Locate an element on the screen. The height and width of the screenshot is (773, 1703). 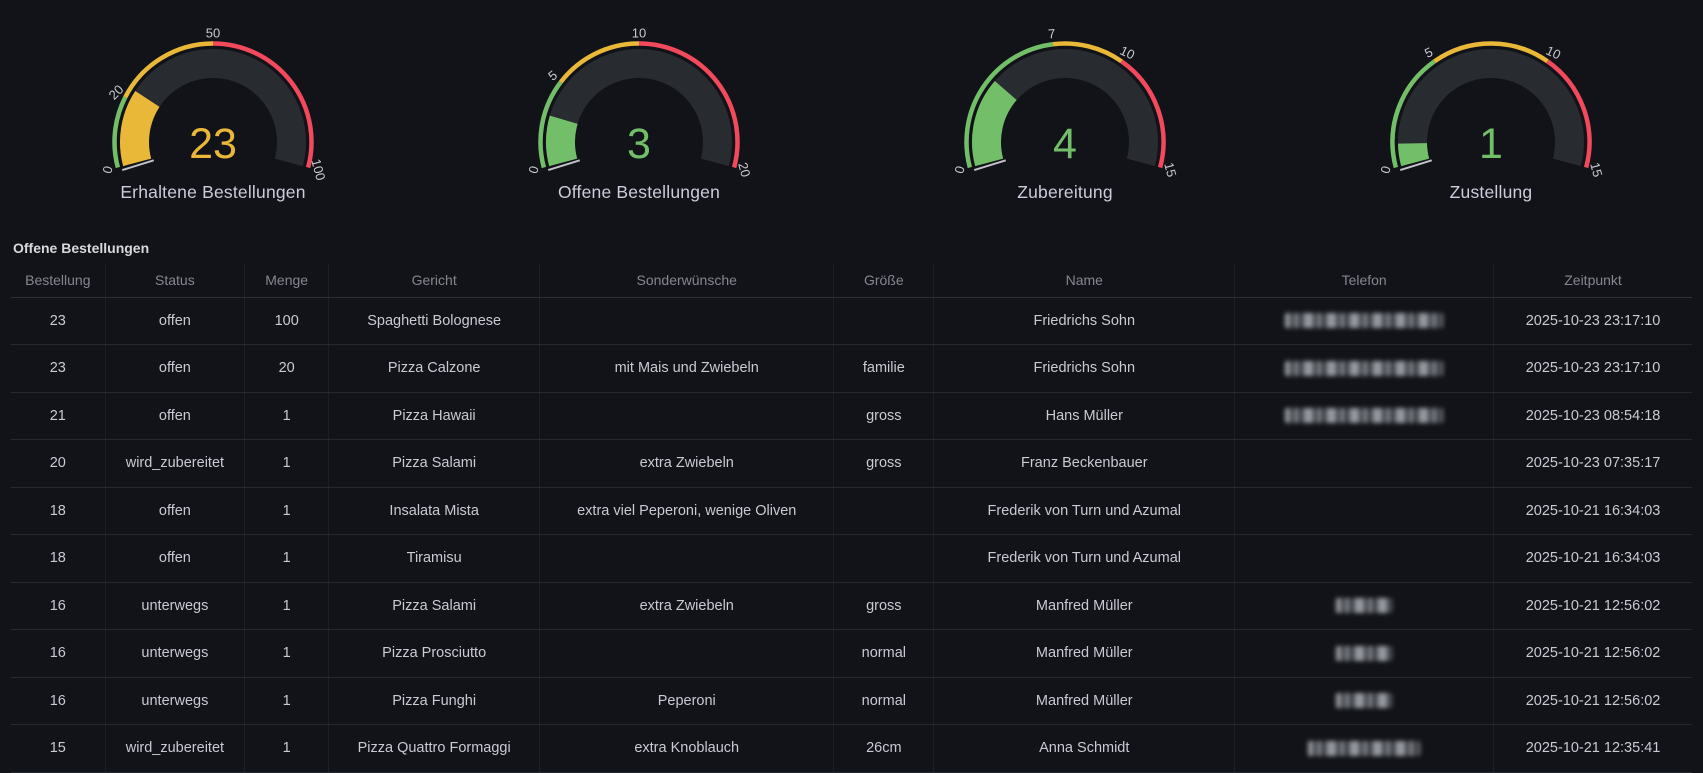
column-header-name: Name is located at coordinates (1084, 281).